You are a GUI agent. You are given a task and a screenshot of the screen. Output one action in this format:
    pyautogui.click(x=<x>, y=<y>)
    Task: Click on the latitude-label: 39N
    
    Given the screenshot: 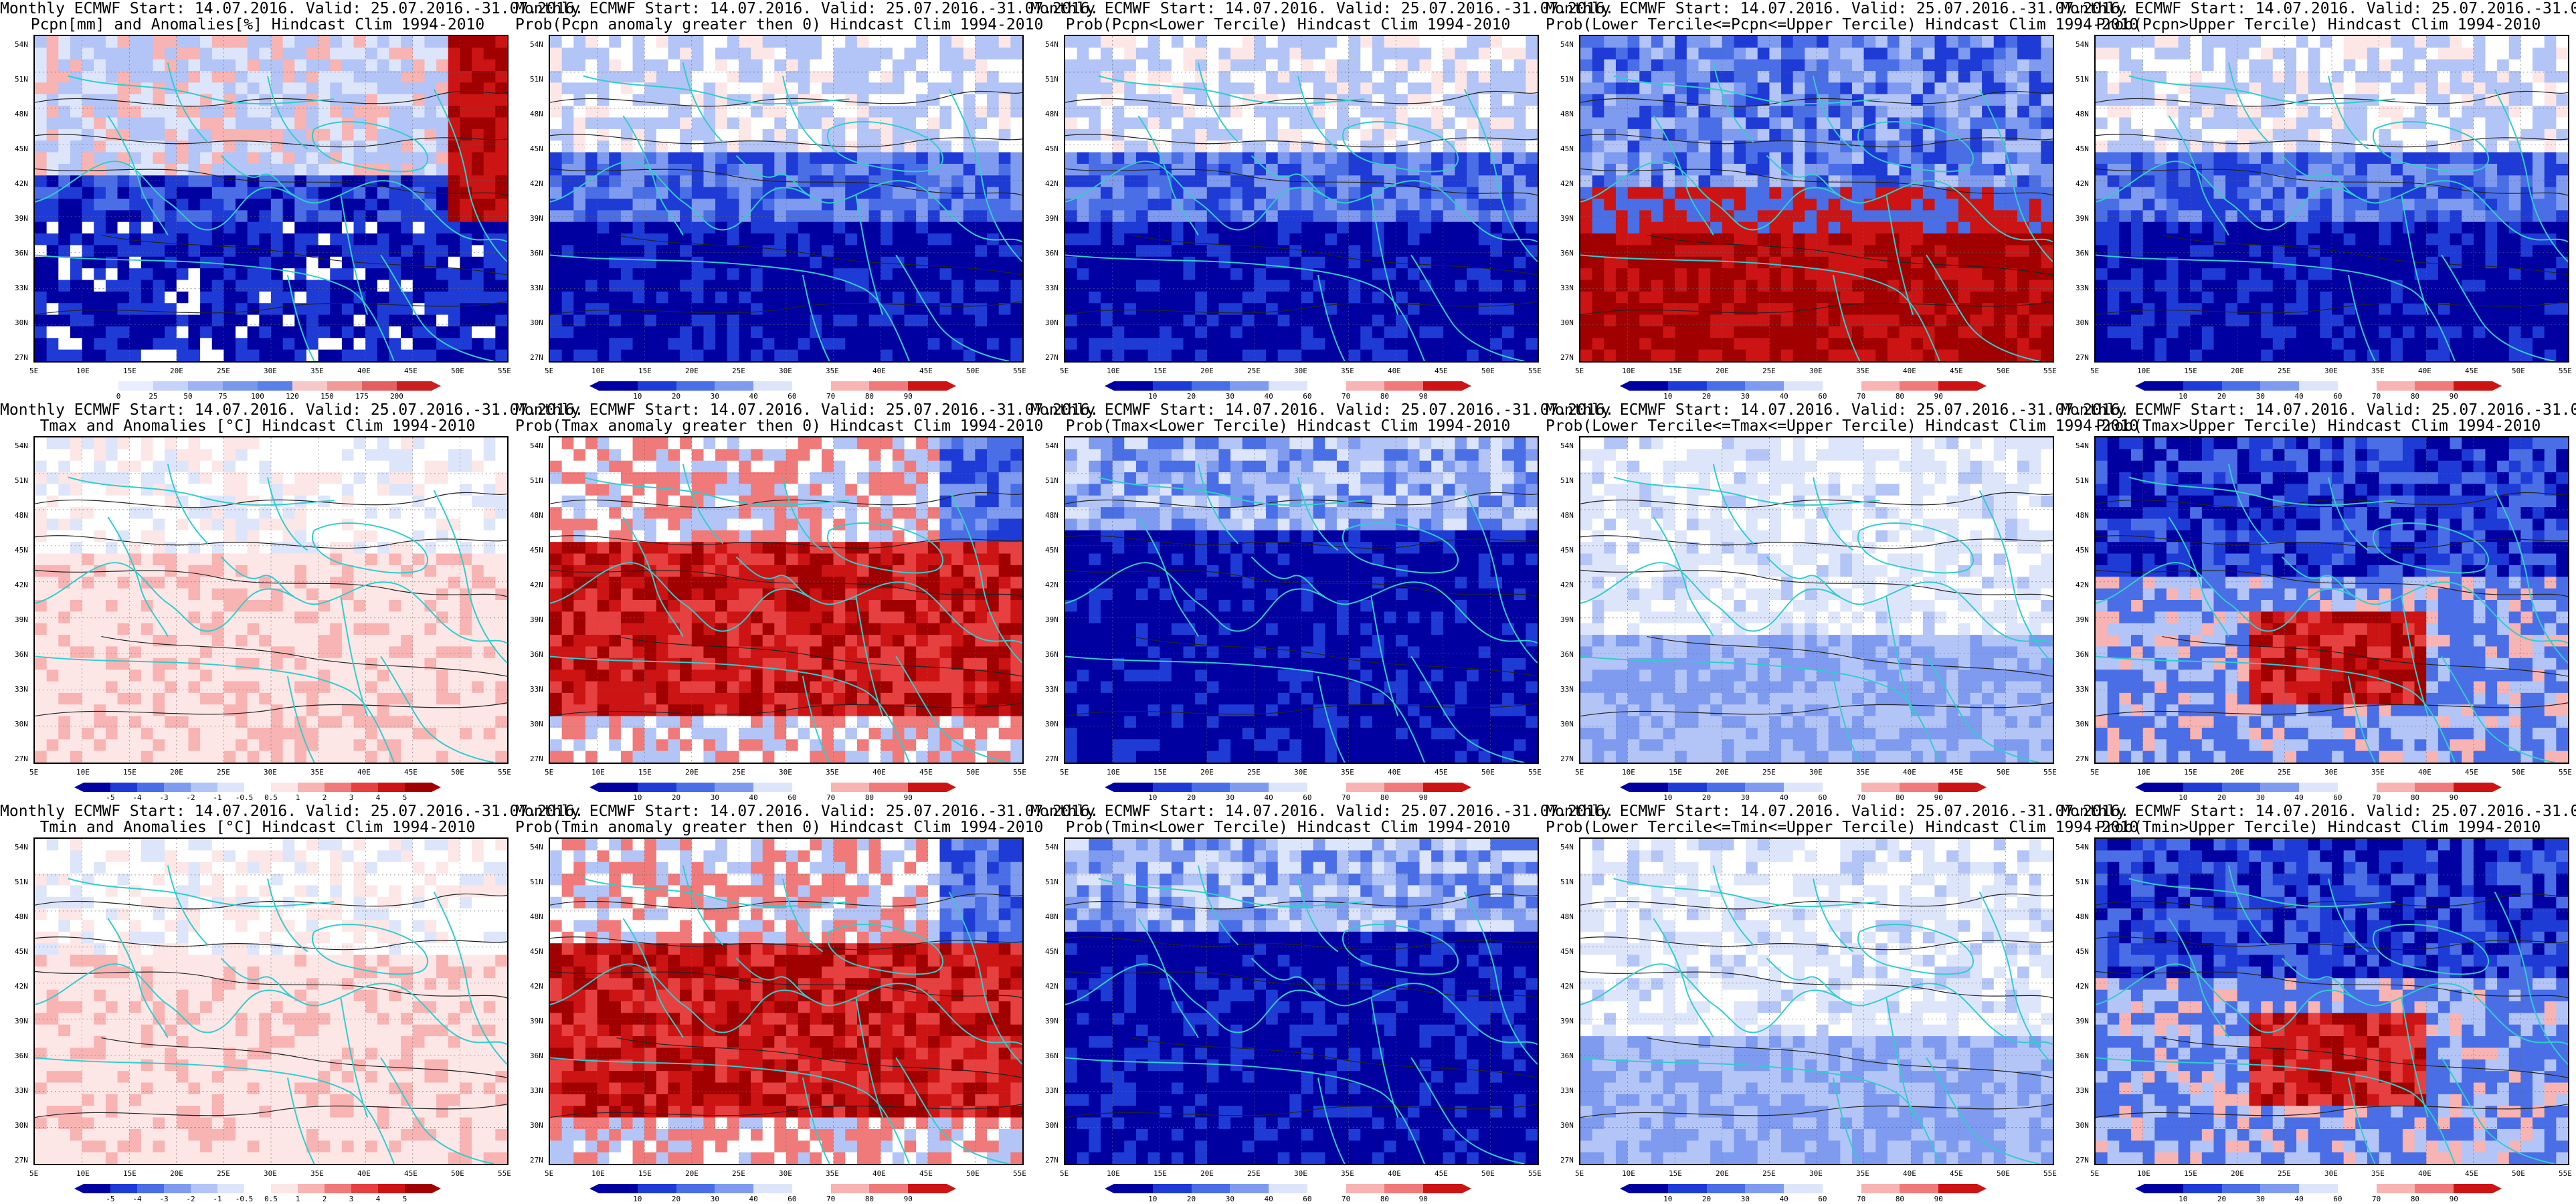 What is the action you would take?
    pyautogui.click(x=21, y=218)
    